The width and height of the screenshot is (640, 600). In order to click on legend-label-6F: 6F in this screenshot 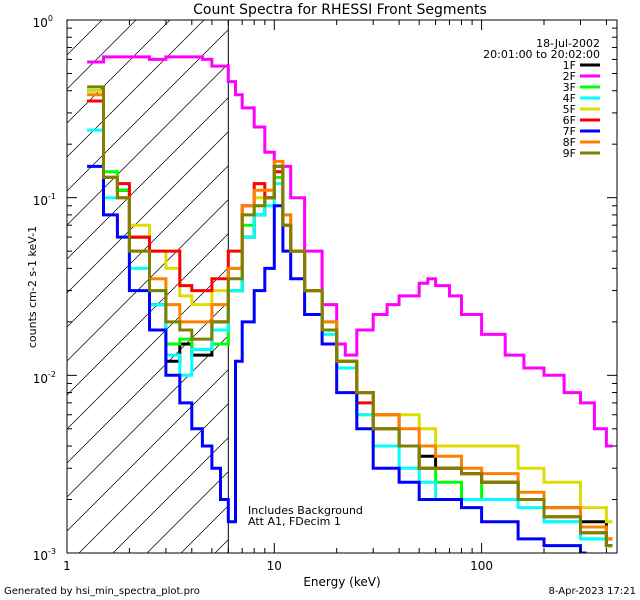, I will do `click(569, 120)`.